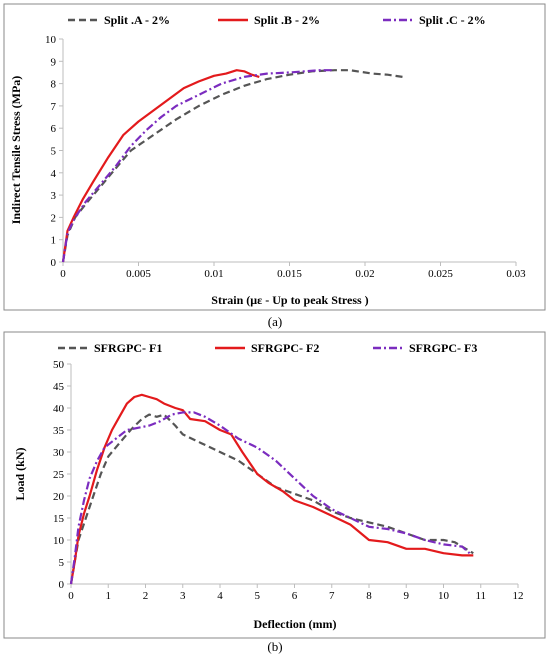  Describe the element at coordinates (289, 300) in the screenshot. I see `panel-a-xlabel: Strain (με - Up to peak Stress )` at that location.